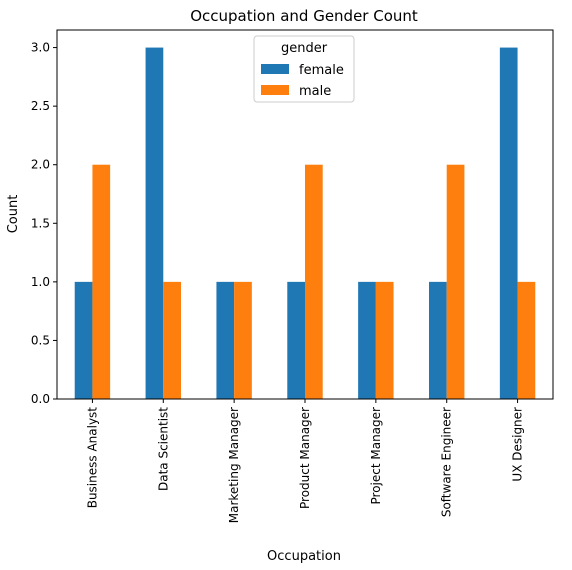  What do you see at coordinates (40, 106) in the screenshot?
I see `y-tick-label: 2.5` at bounding box center [40, 106].